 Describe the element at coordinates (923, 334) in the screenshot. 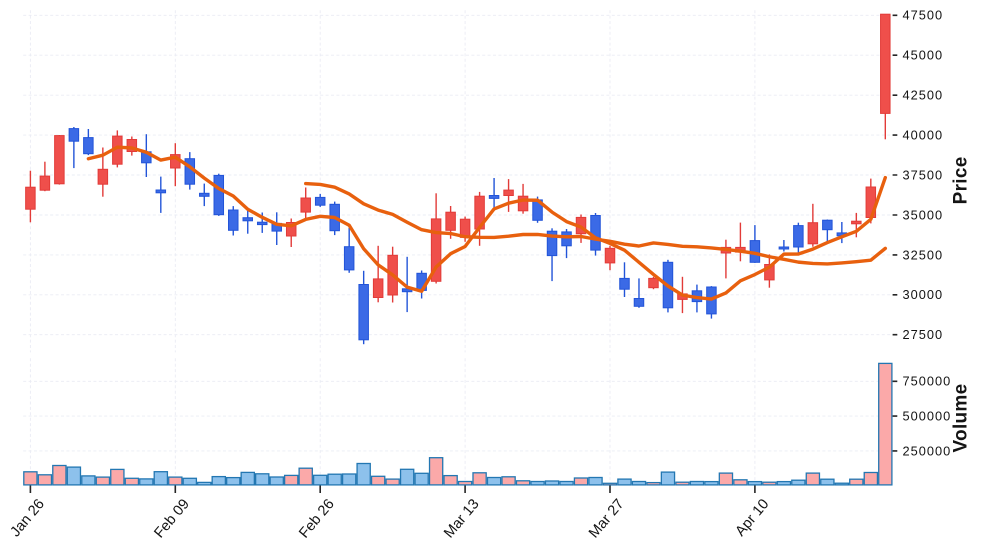

I see `svg-text: 27500` at that location.